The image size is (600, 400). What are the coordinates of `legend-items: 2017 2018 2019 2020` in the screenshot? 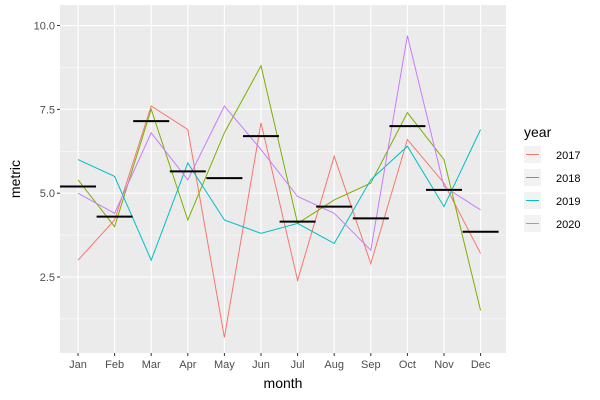 It's located at (552, 189).